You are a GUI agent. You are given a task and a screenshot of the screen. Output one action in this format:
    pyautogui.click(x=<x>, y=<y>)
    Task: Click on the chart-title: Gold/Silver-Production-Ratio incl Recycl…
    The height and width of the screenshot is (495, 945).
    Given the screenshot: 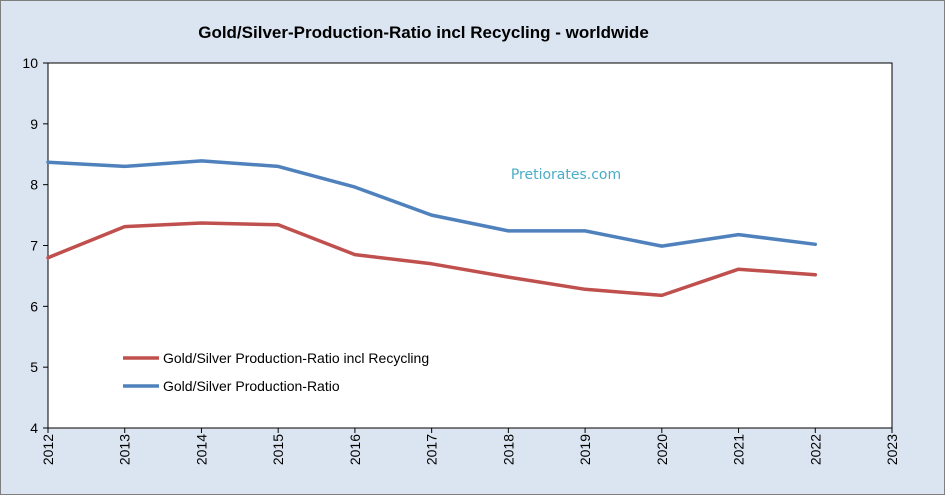 What is the action you would take?
    pyautogui.click(x=423, y=32)
    